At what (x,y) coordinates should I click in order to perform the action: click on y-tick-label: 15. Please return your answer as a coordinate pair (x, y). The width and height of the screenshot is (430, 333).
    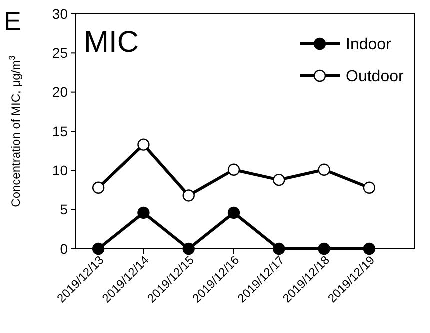
    Looking at the image, I should click on (60, 131).